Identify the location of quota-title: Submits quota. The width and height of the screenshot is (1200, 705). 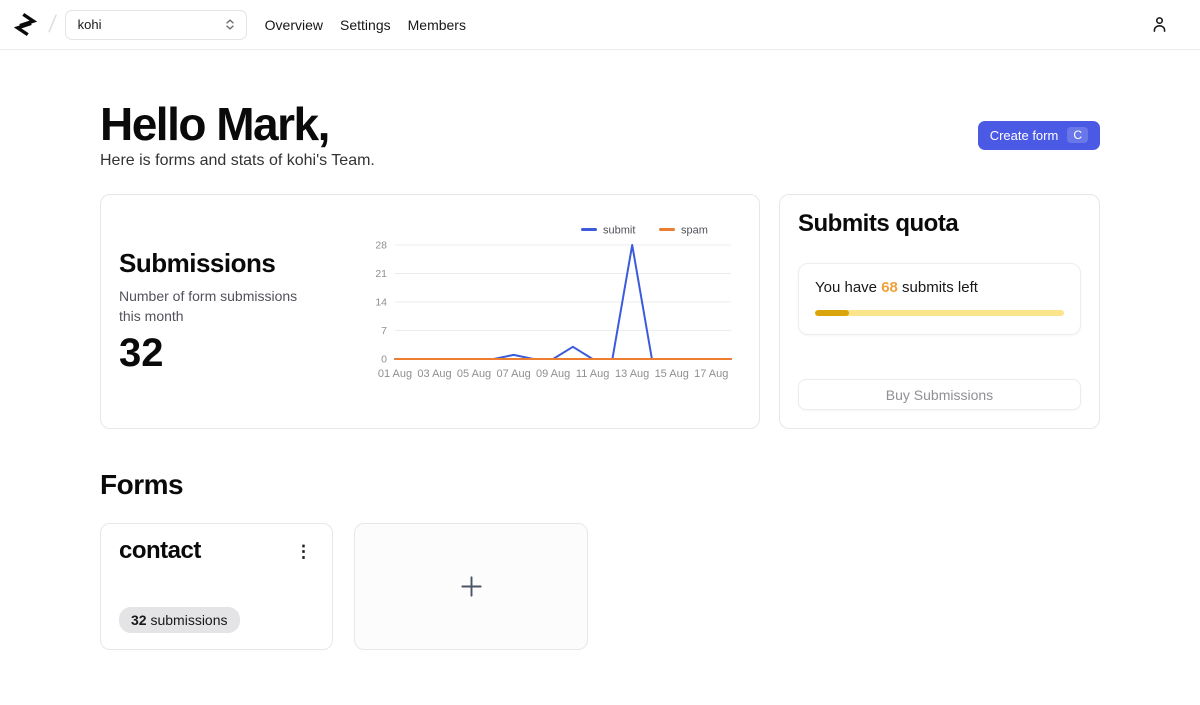
(878, 224).